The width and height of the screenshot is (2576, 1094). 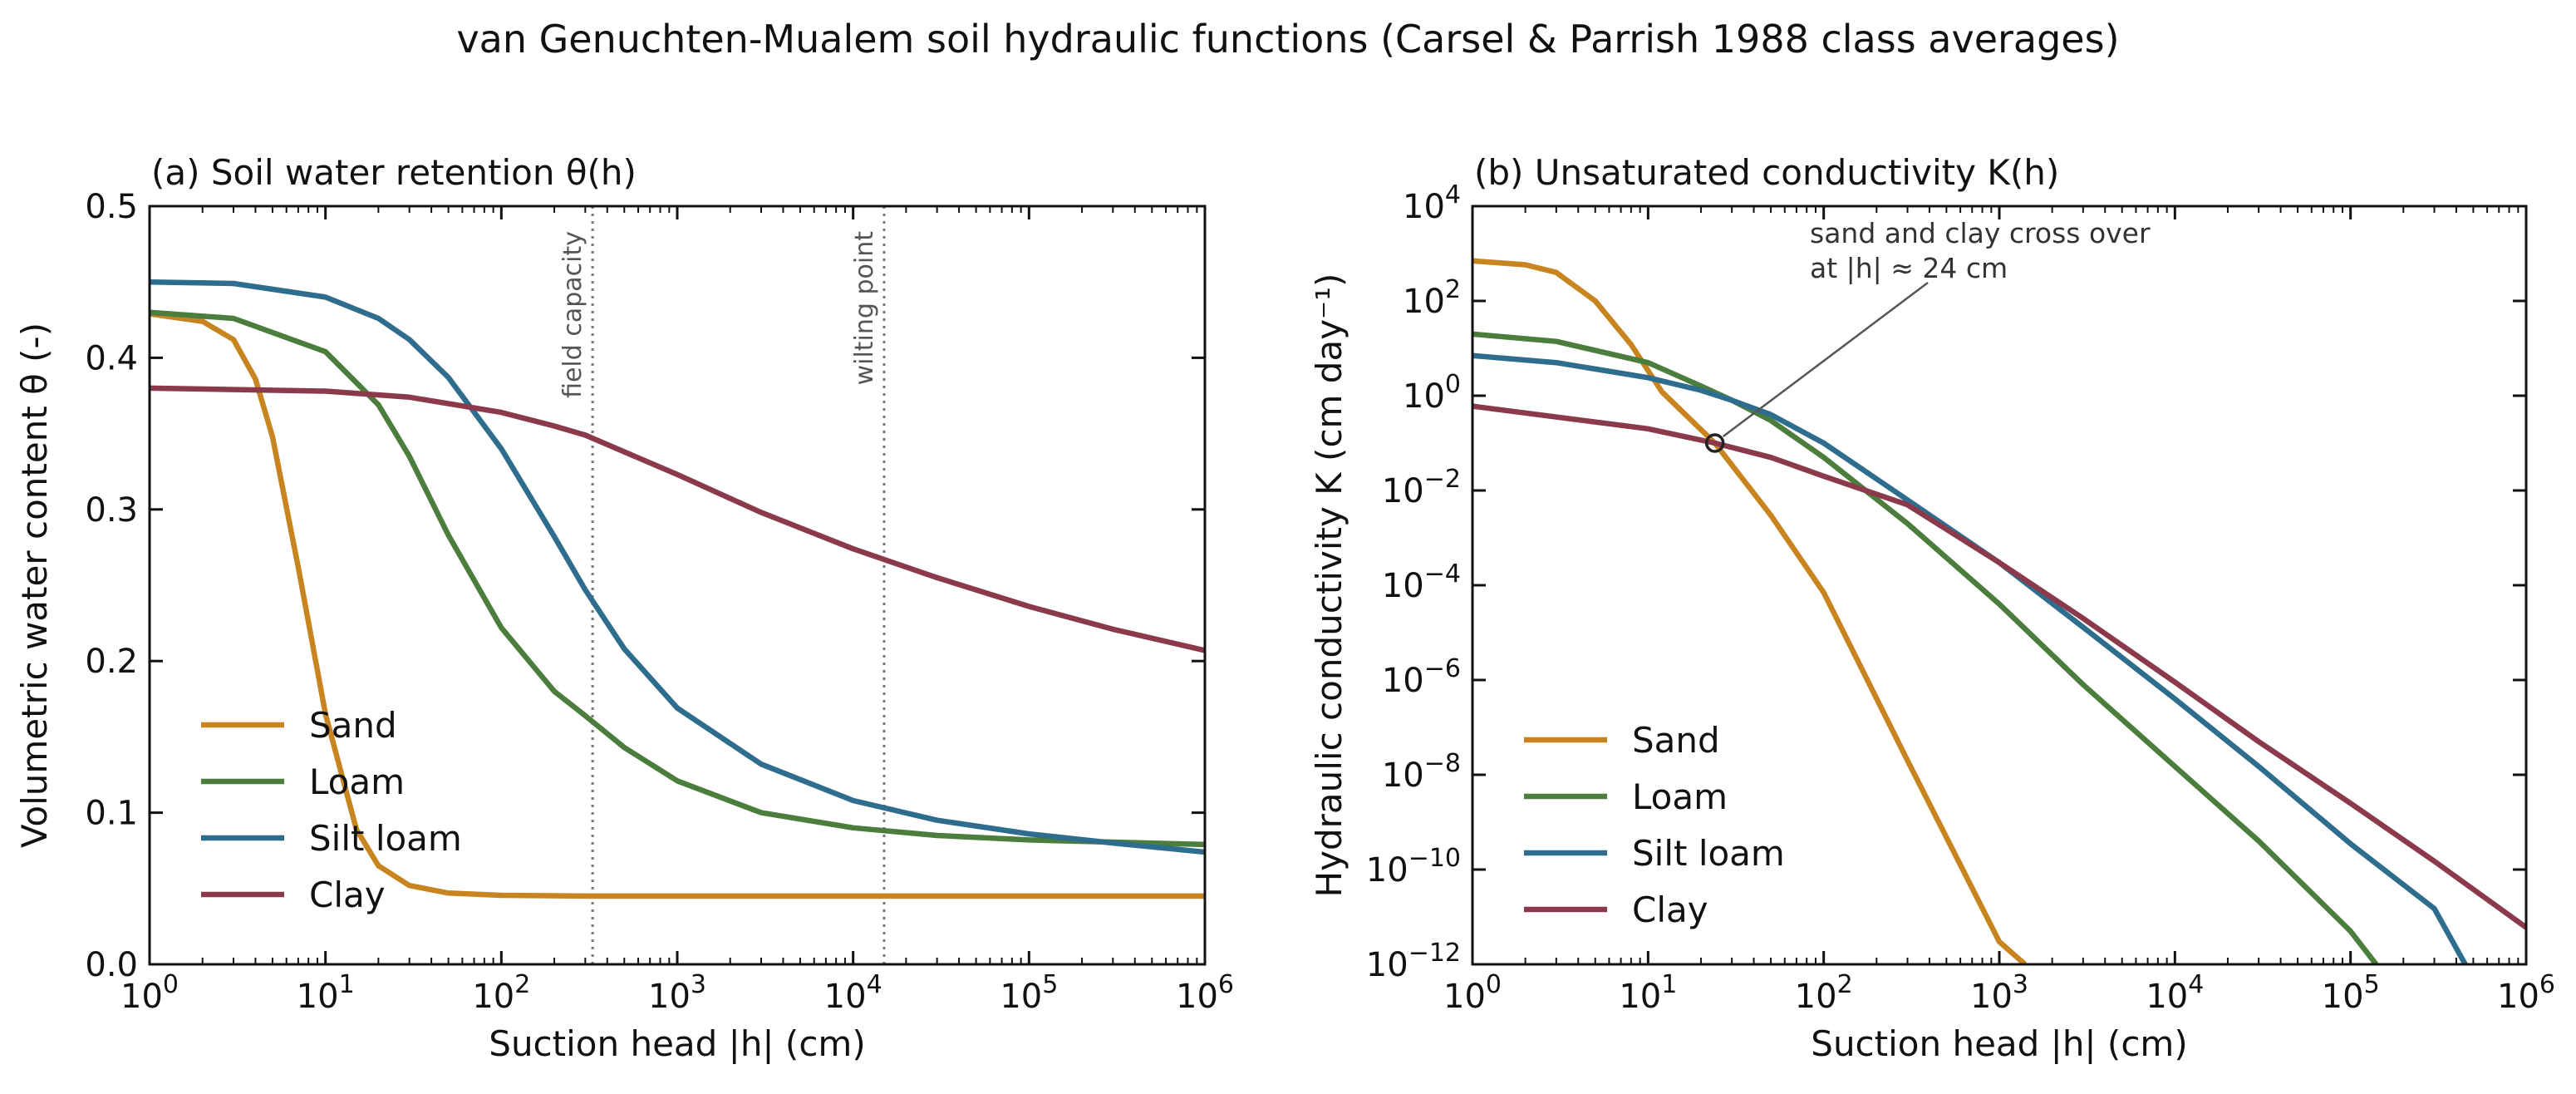 I want to click on y-tick-label: 0.3, so click(x=111, y=511).